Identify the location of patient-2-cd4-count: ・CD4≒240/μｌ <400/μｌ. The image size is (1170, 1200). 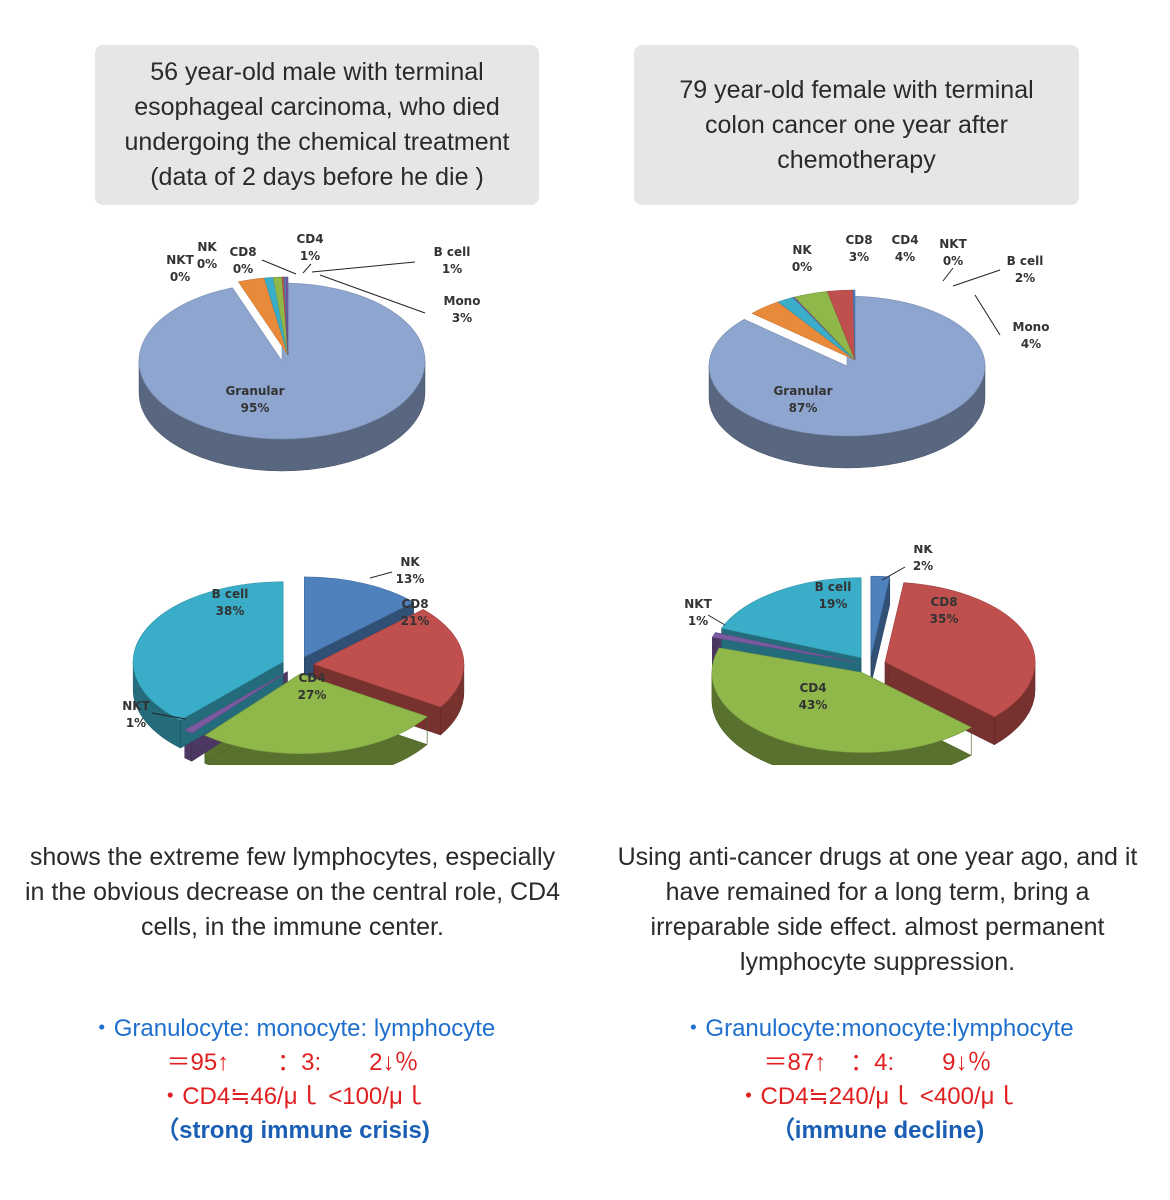
(877, 1096).